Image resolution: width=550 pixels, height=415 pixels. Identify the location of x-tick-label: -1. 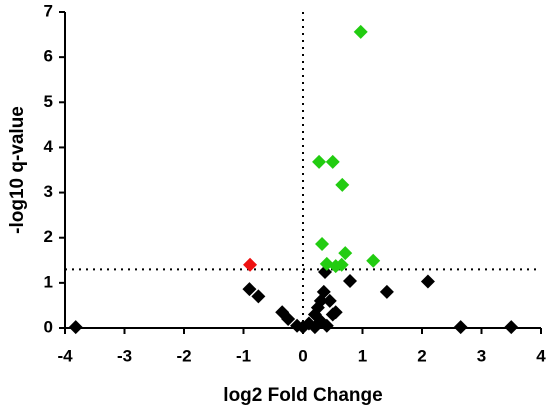
(243, 355).